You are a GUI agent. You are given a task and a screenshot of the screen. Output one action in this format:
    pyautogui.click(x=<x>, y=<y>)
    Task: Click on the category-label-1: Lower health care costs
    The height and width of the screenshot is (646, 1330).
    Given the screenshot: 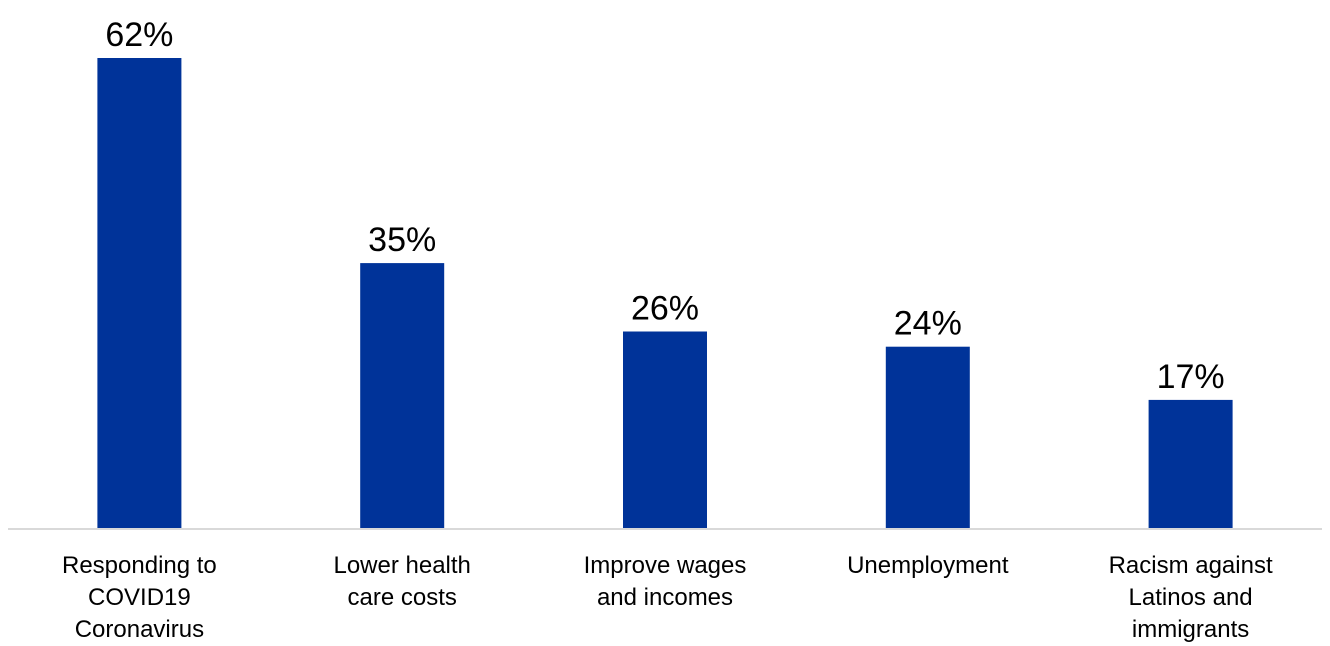 What is the action you would take?
    pyautogui.click(x=401, y=581)
    